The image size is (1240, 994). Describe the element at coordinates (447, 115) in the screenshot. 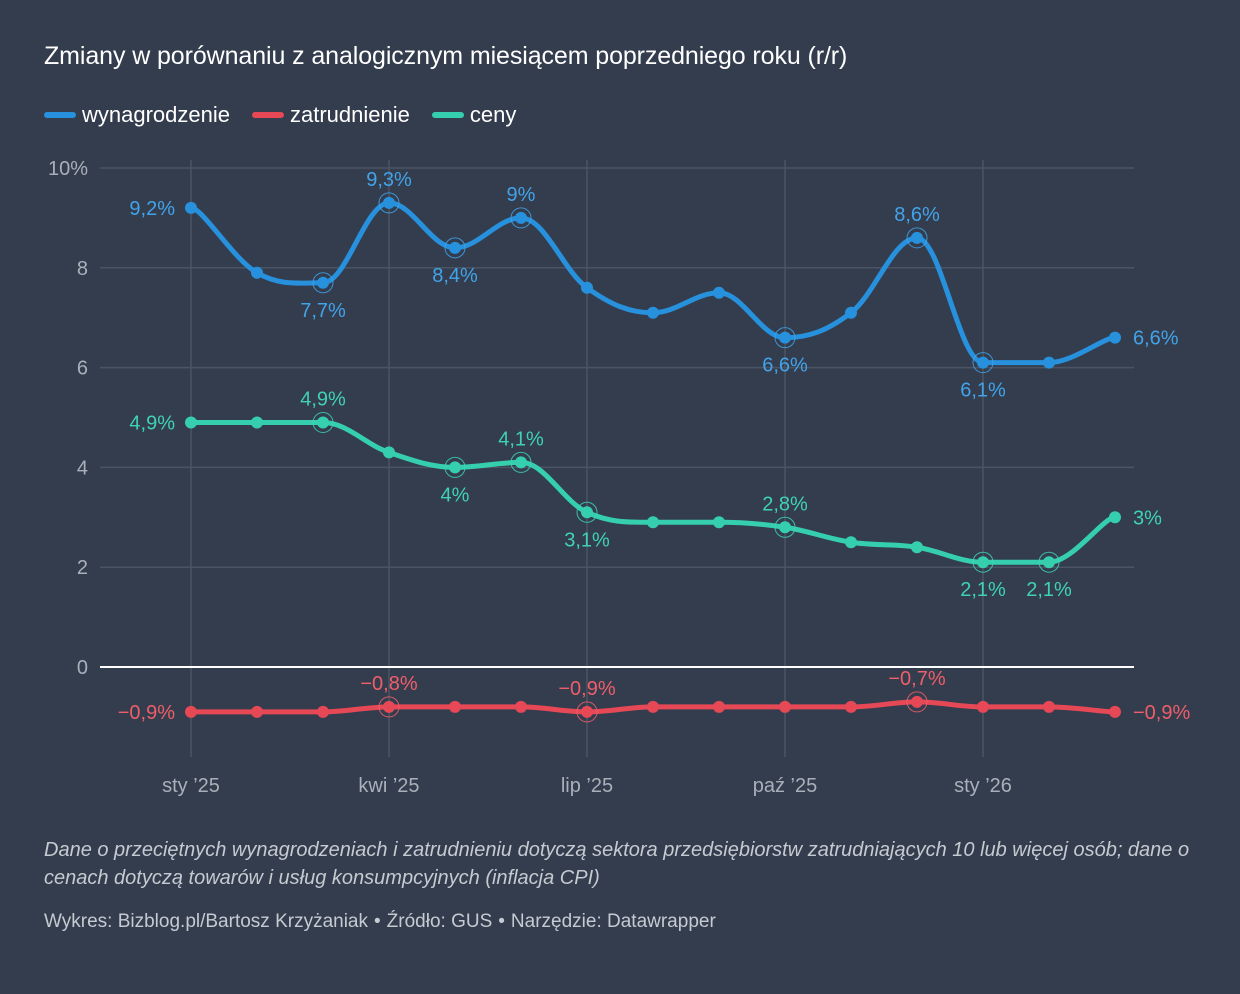

I see `legend-swatch-ceny` at that location.